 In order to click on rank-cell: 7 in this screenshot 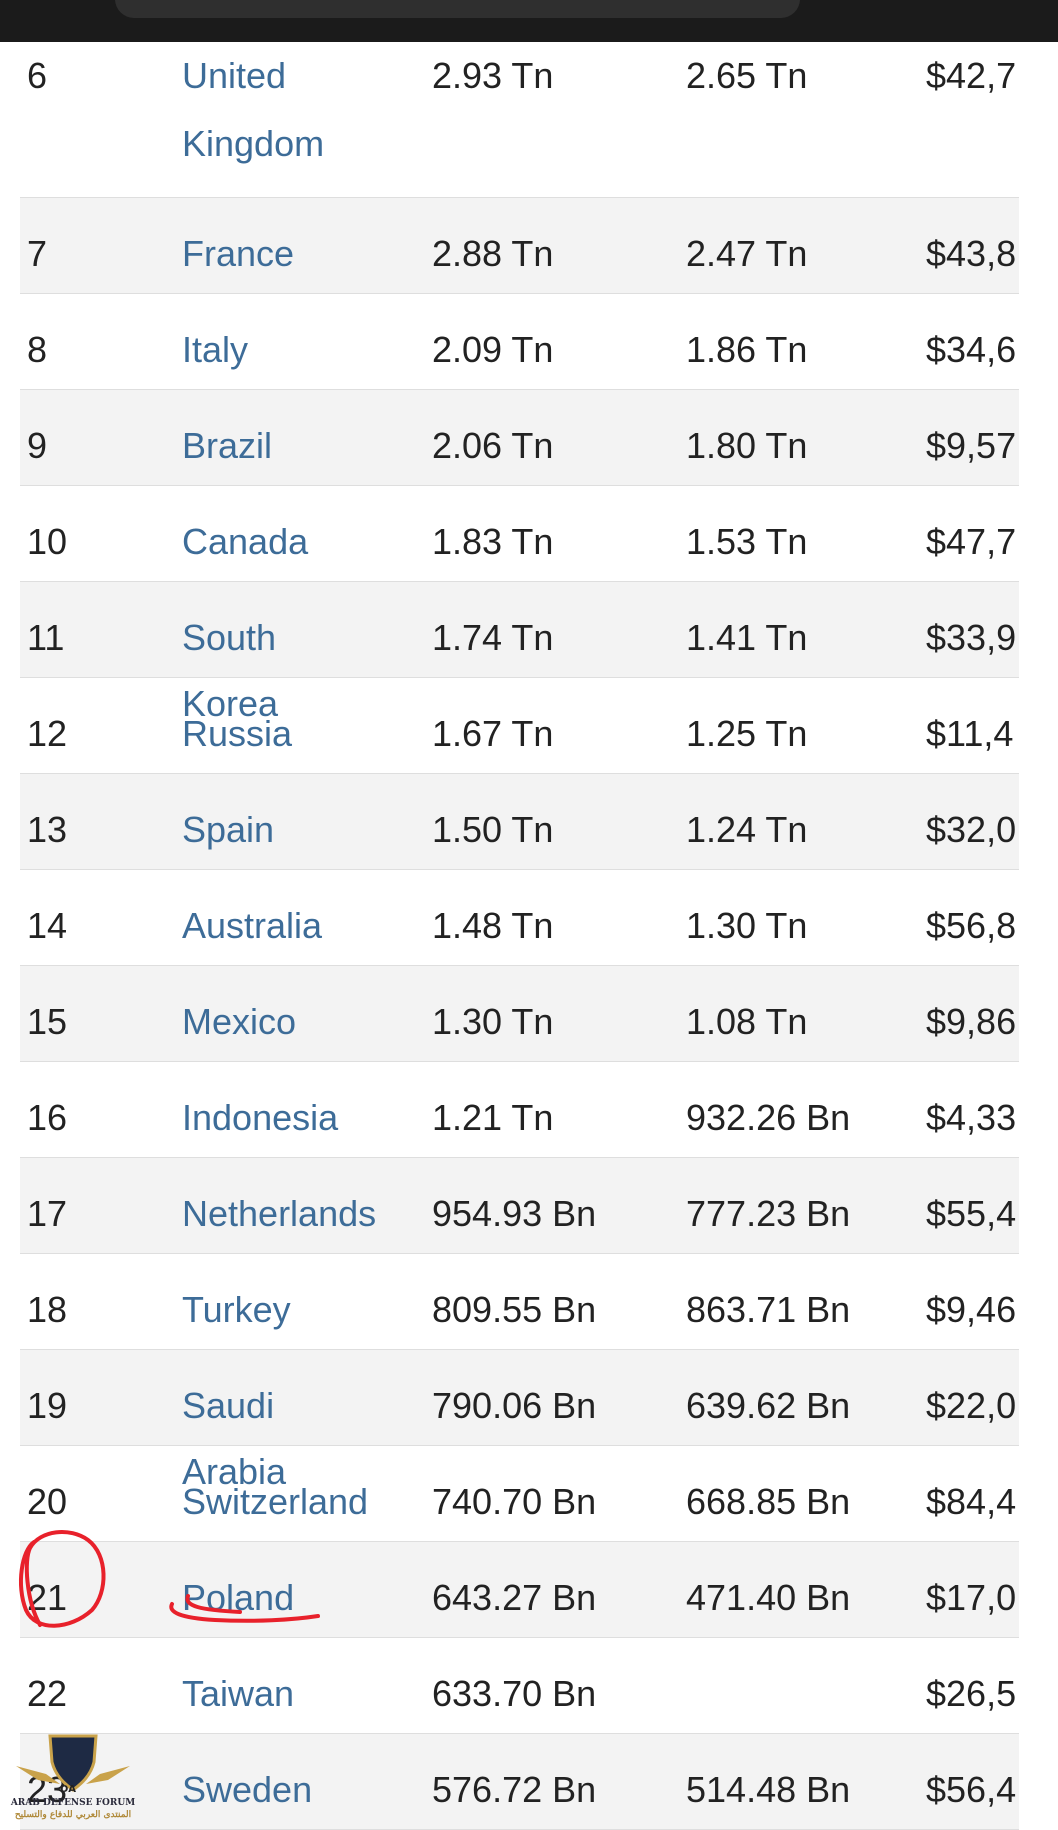, I will do `click(37, 253)`.